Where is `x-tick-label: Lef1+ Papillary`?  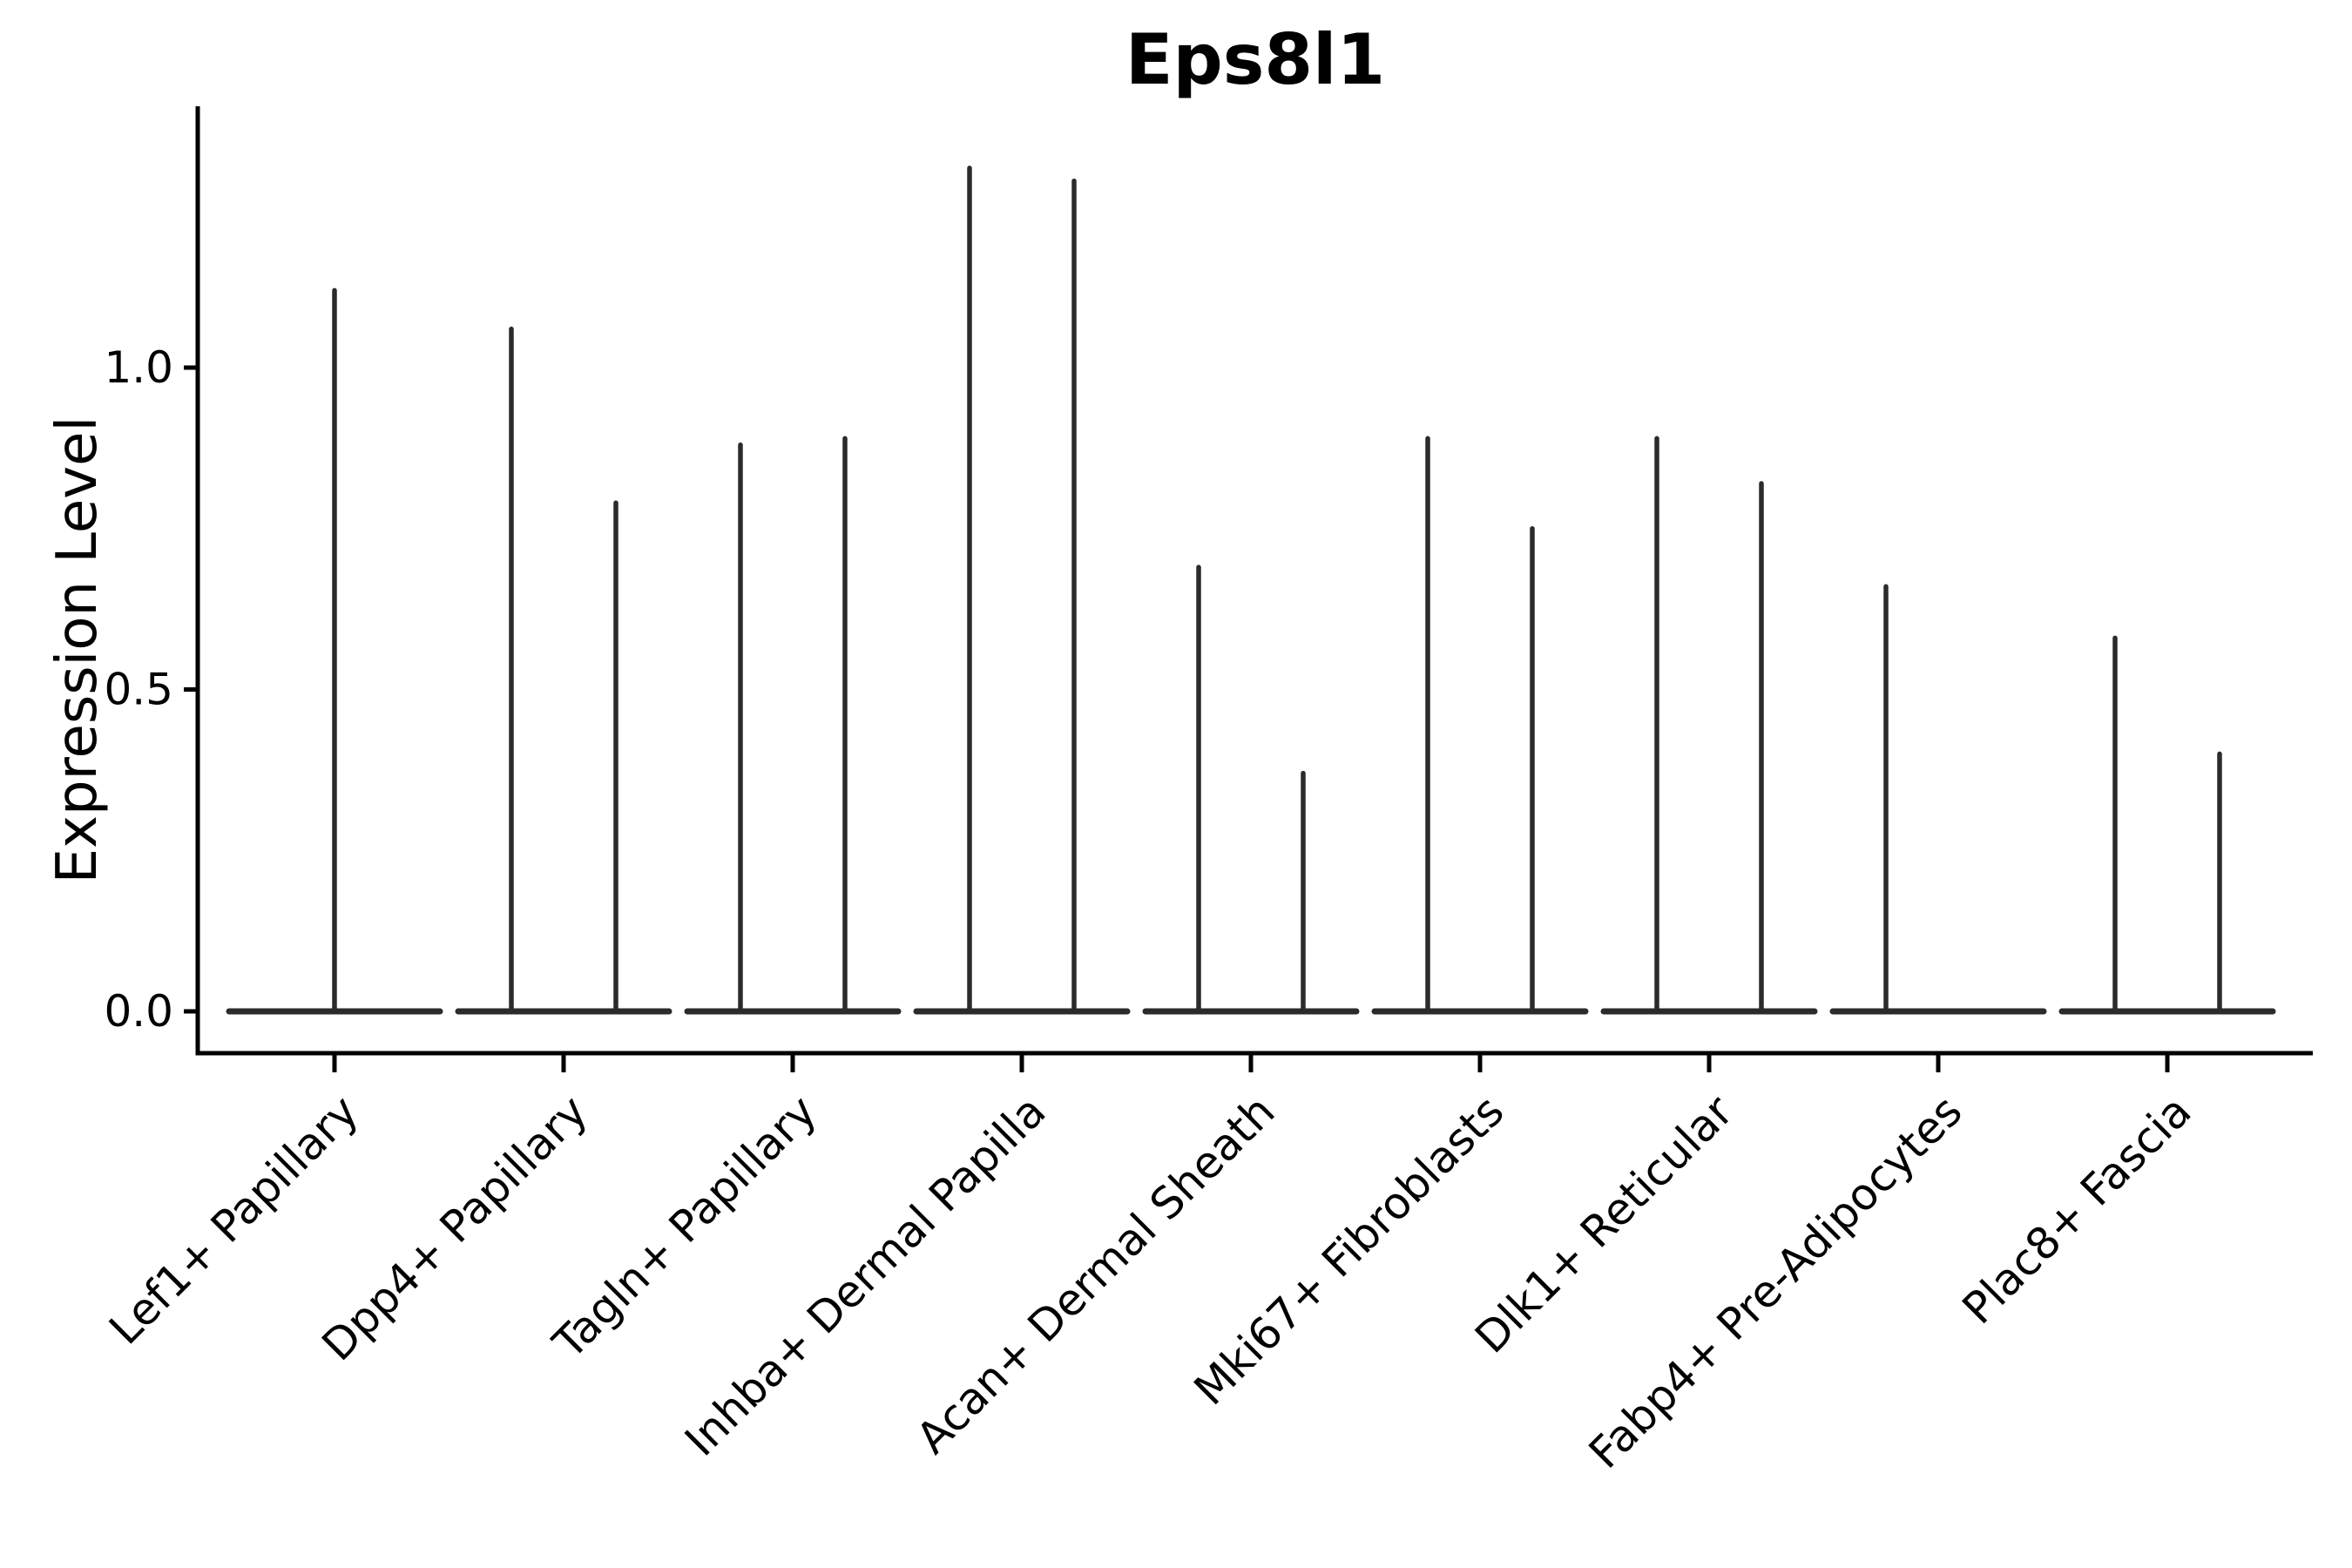
x-tick-label: Lef1+ Papillary is located at coordinates (233, 1219).